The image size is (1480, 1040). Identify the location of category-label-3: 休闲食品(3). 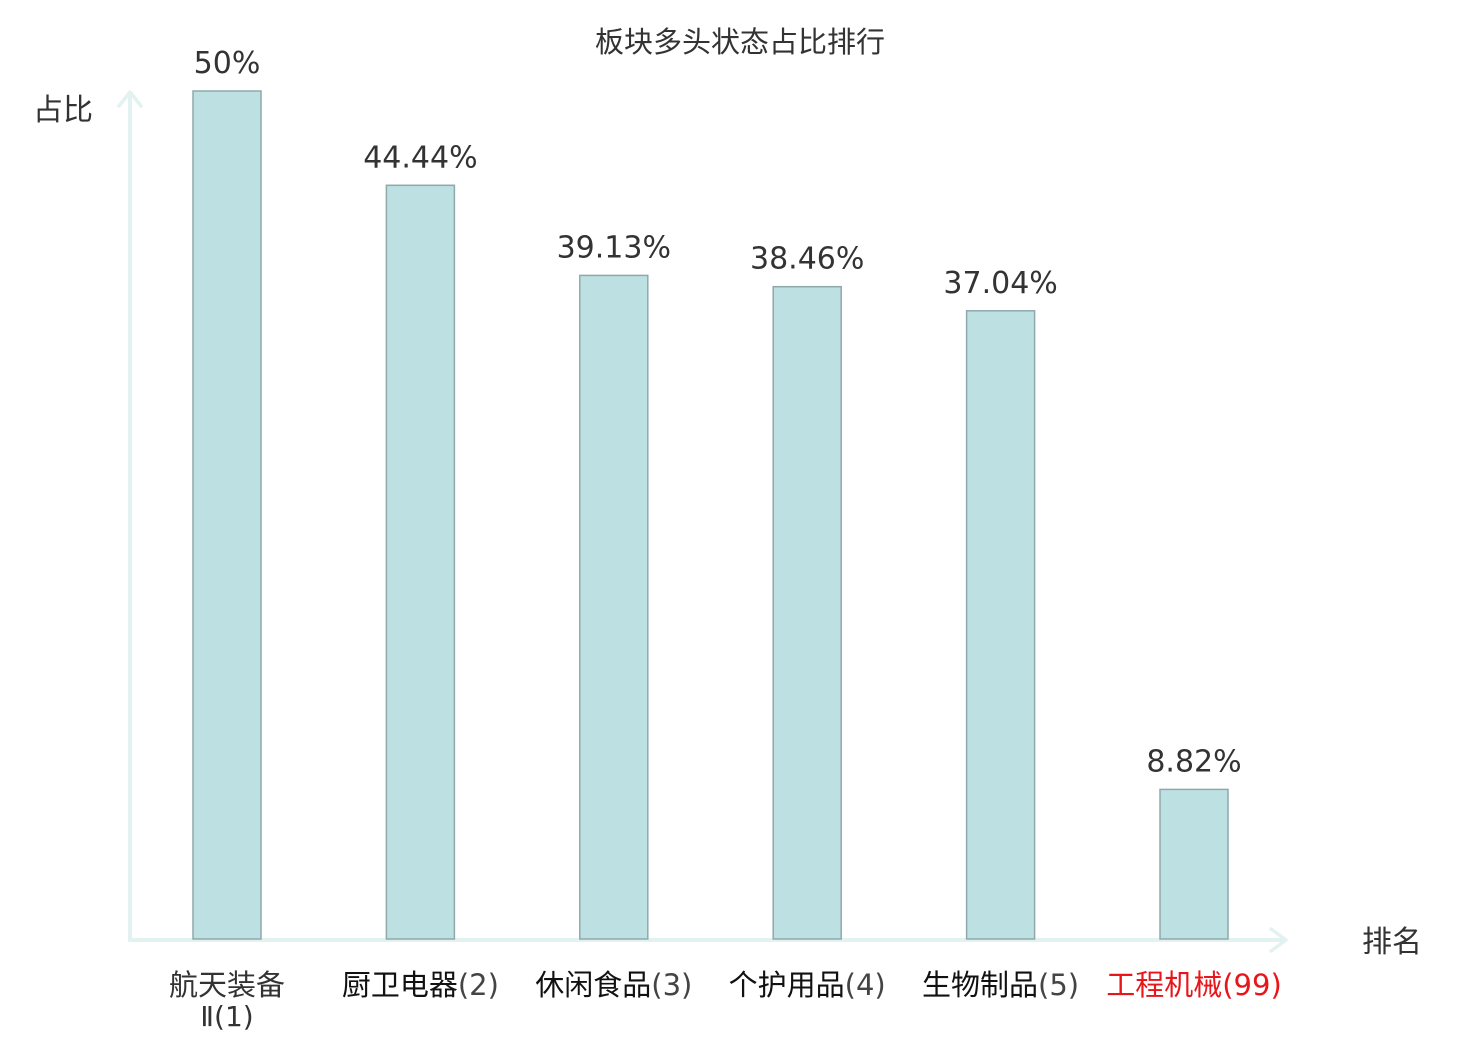
(613, 985).